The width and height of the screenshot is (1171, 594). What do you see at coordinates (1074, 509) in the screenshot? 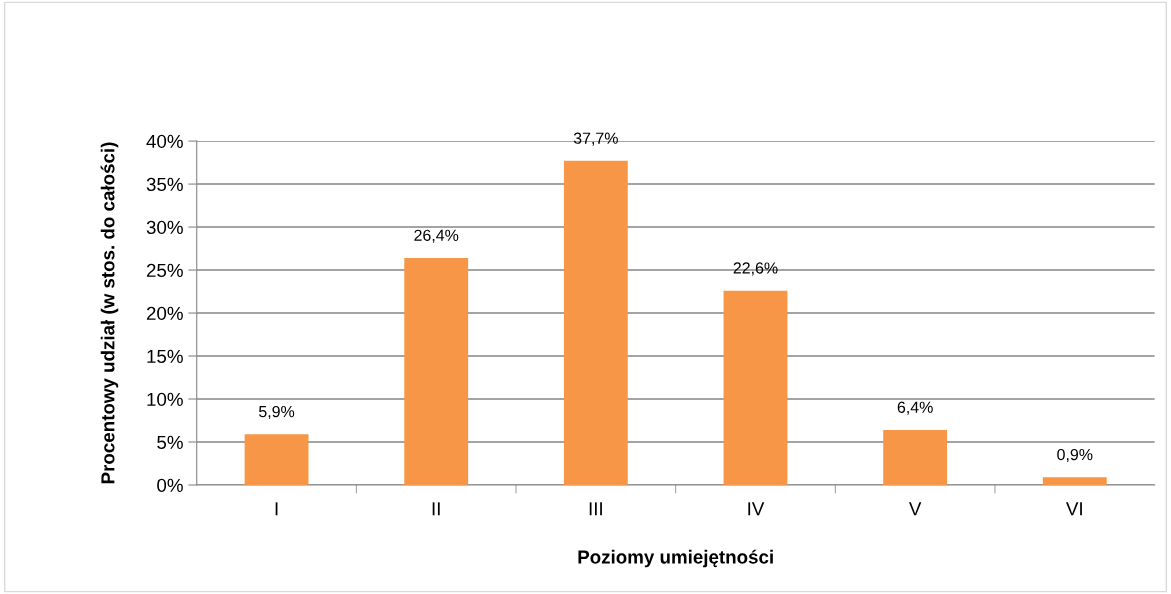
I see `x-tick-label: VI` at bounding box center [1074, 509].